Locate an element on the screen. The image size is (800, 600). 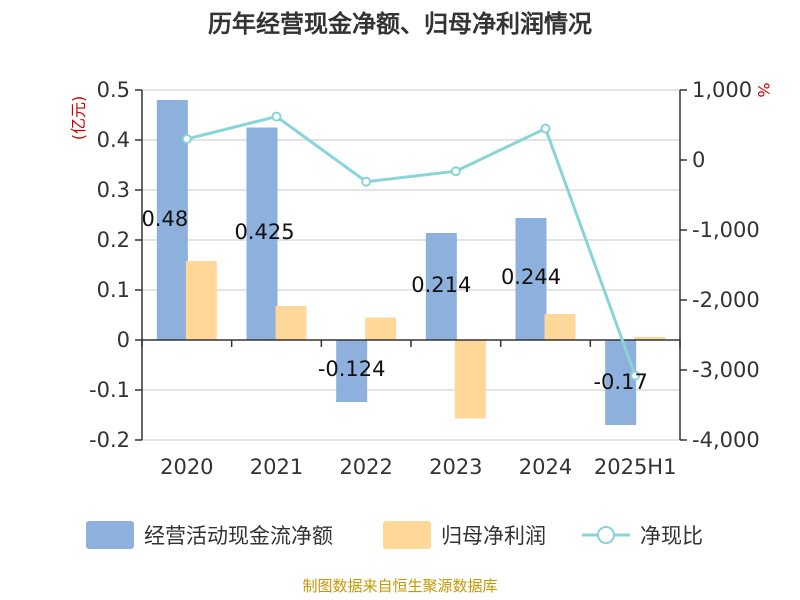
source-note: 制图数据来自恒生聚源数据库 is located at coordinates (399, 586).